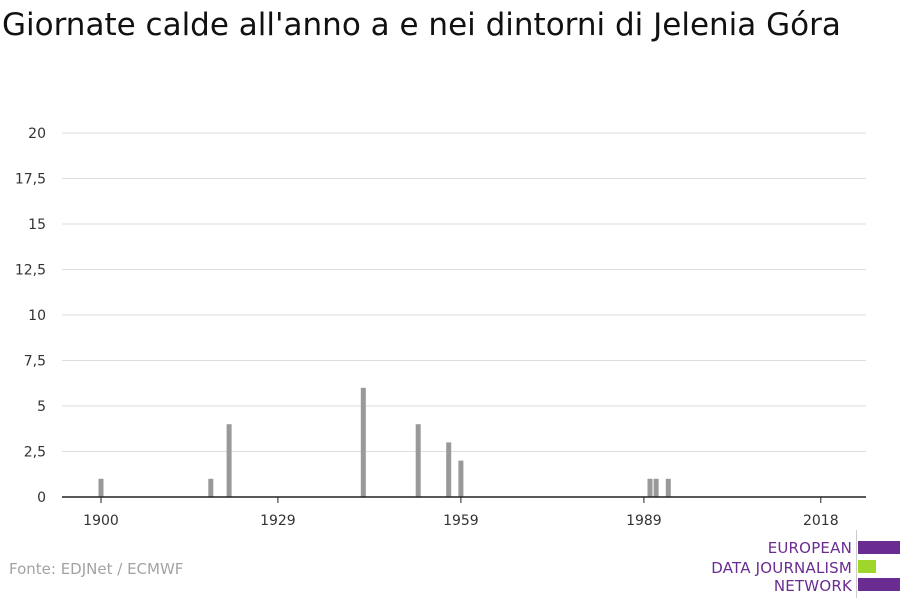  What do you see at coordinates (879, 547) in the screenshot?
I see `logo-bar-purple-top` at bounding box center [879, 547].